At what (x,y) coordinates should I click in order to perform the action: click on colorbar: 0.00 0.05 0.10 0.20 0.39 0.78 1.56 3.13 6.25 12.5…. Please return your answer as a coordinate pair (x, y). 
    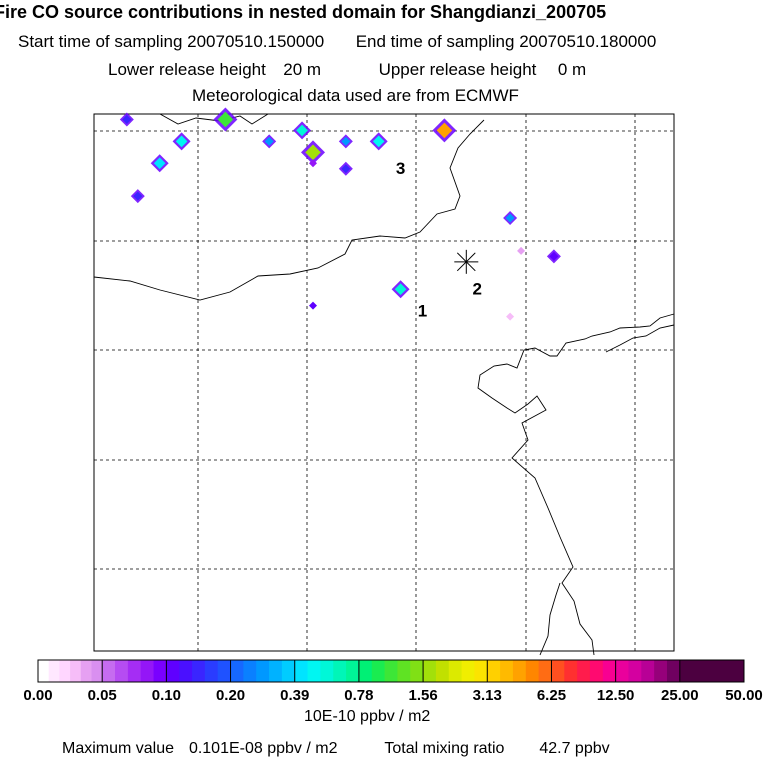
    Looking at the image, I should click on (393, 681).